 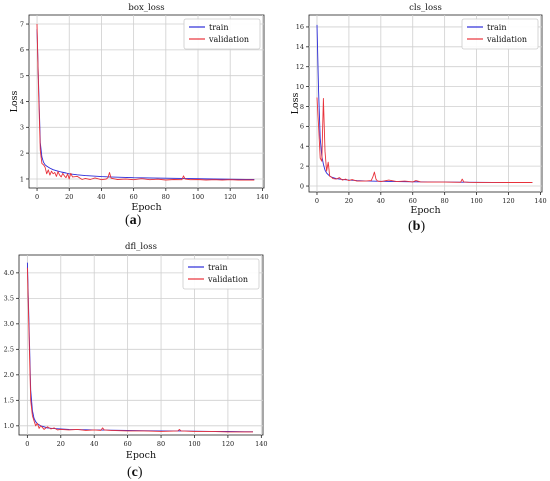 What do you see at coordinates (9, 350) in the screenshot?
I see `chart3-y-tick-label: 2.5` at bounding box center [9, 350].